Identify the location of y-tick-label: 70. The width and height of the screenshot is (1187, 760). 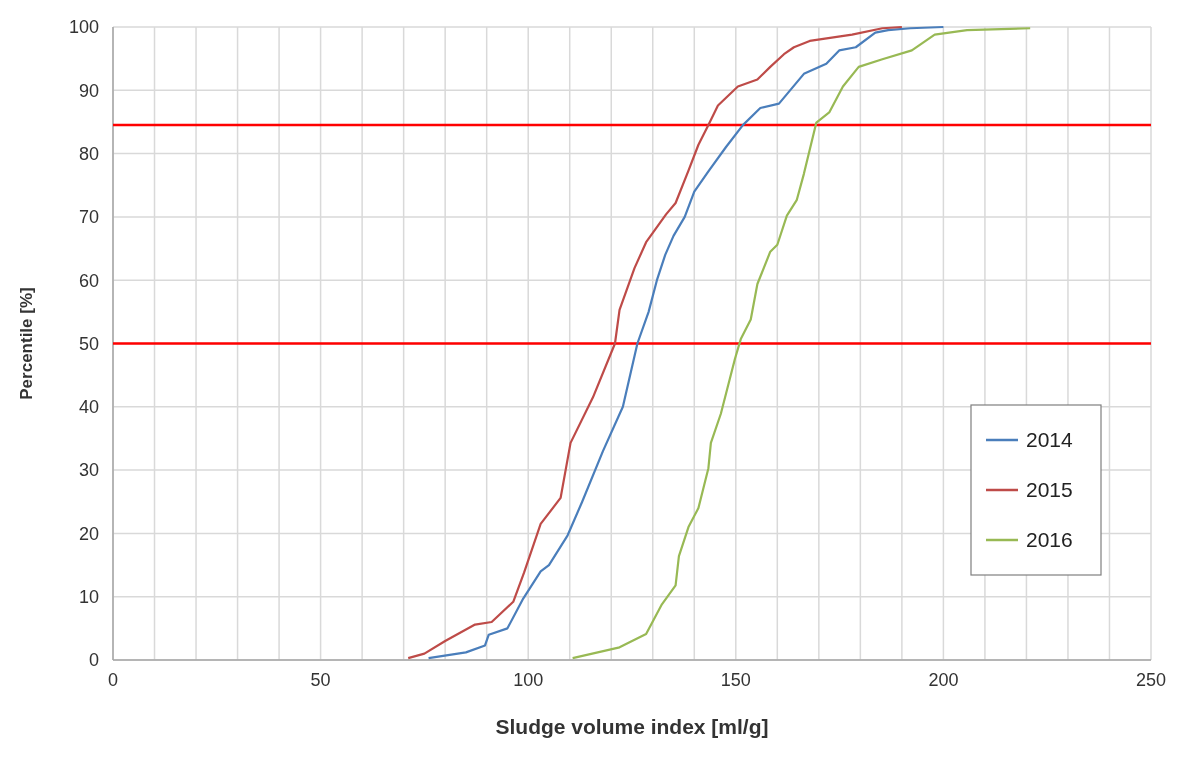
(88, 217).